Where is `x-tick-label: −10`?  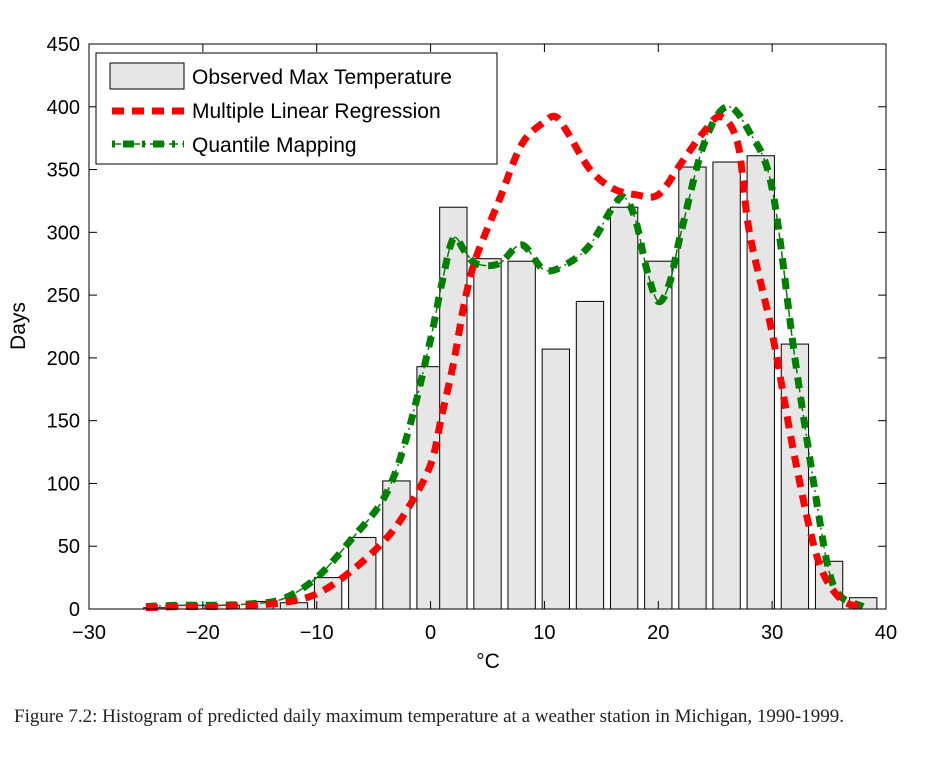
x-tick-label: −10 is located at coordinates (317, 633).